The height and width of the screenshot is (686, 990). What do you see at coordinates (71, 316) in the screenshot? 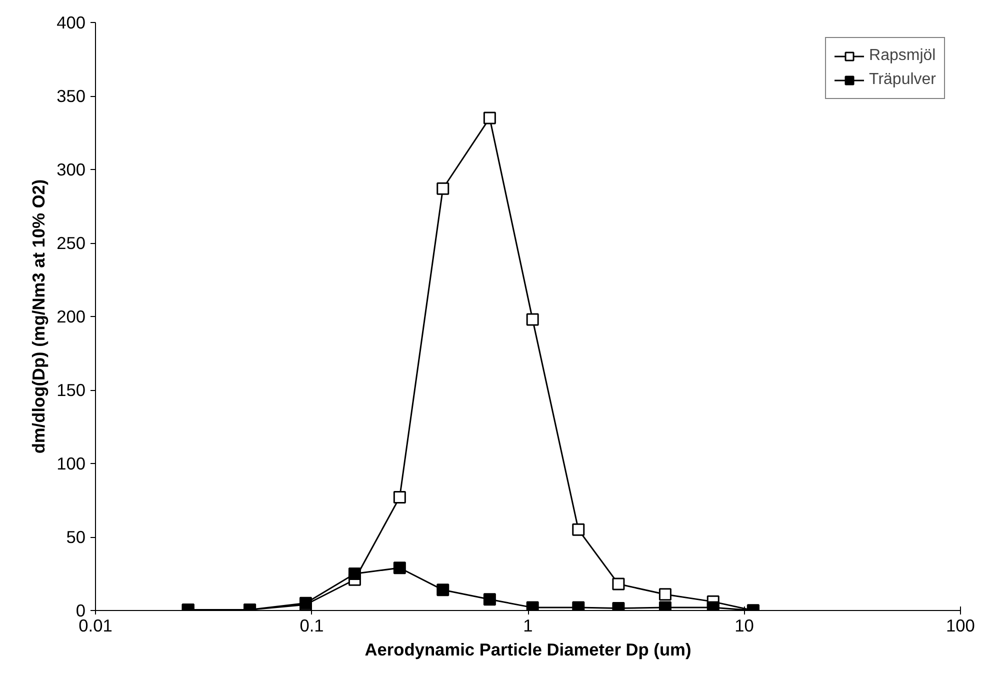
I see `y-tick-label: 200` at bounding box center [71, 316].